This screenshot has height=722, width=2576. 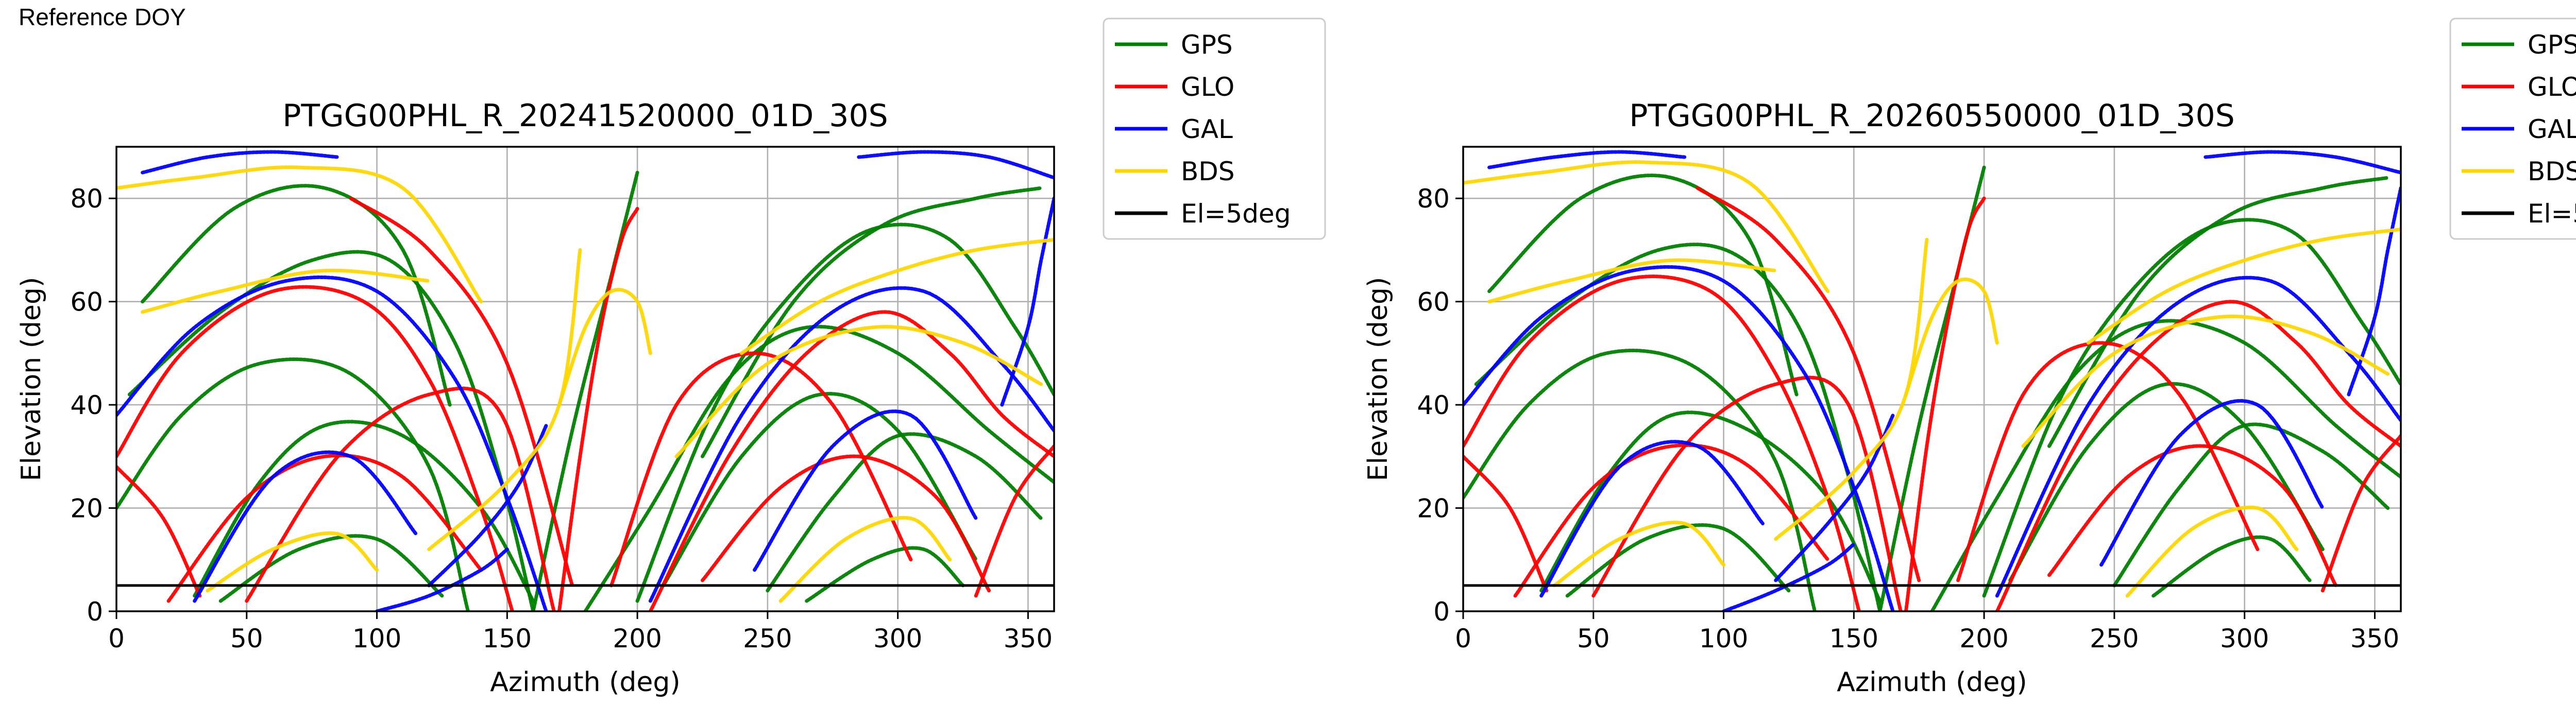 I want to click on chart-title: PTGG00PHL_R_20260550000_01D_30S, so click(x=1931, y=116).